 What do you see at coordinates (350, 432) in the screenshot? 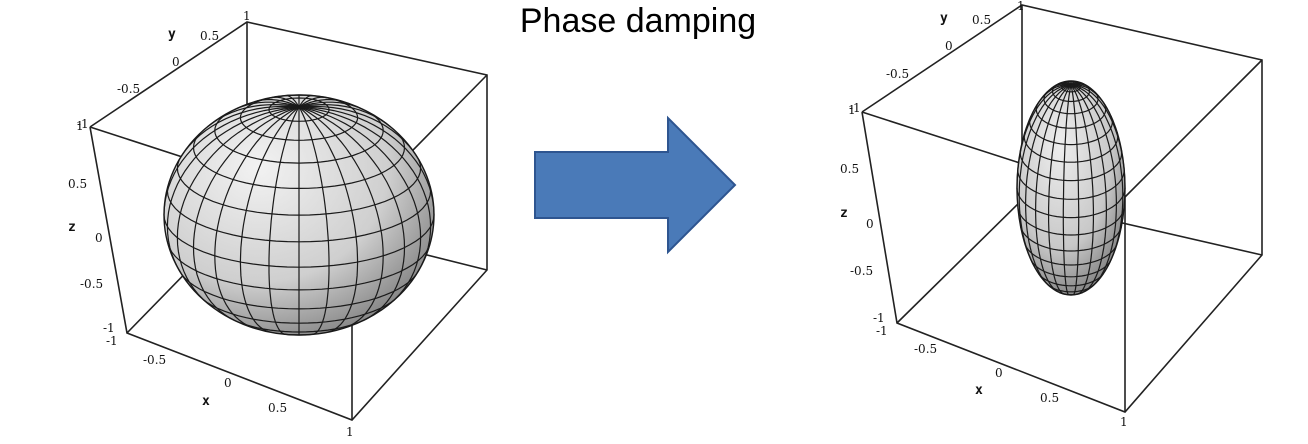
I see `left-x-tick-right: 1` at bounding box center [350, 432].